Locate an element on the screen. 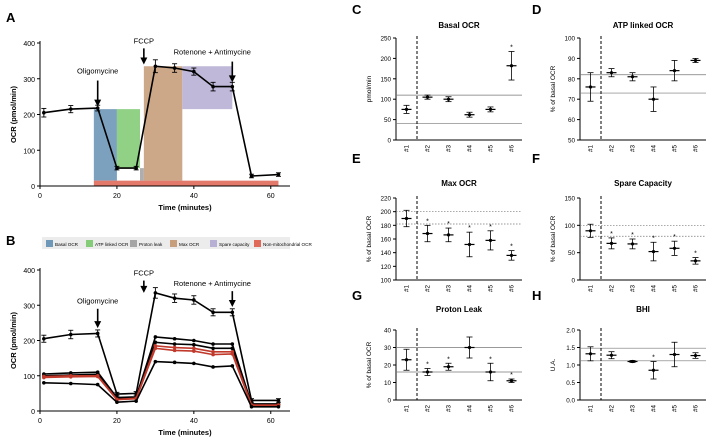 The image size is (721, 442). panel-title: Basal OCR is located at coordinates (459, 25).